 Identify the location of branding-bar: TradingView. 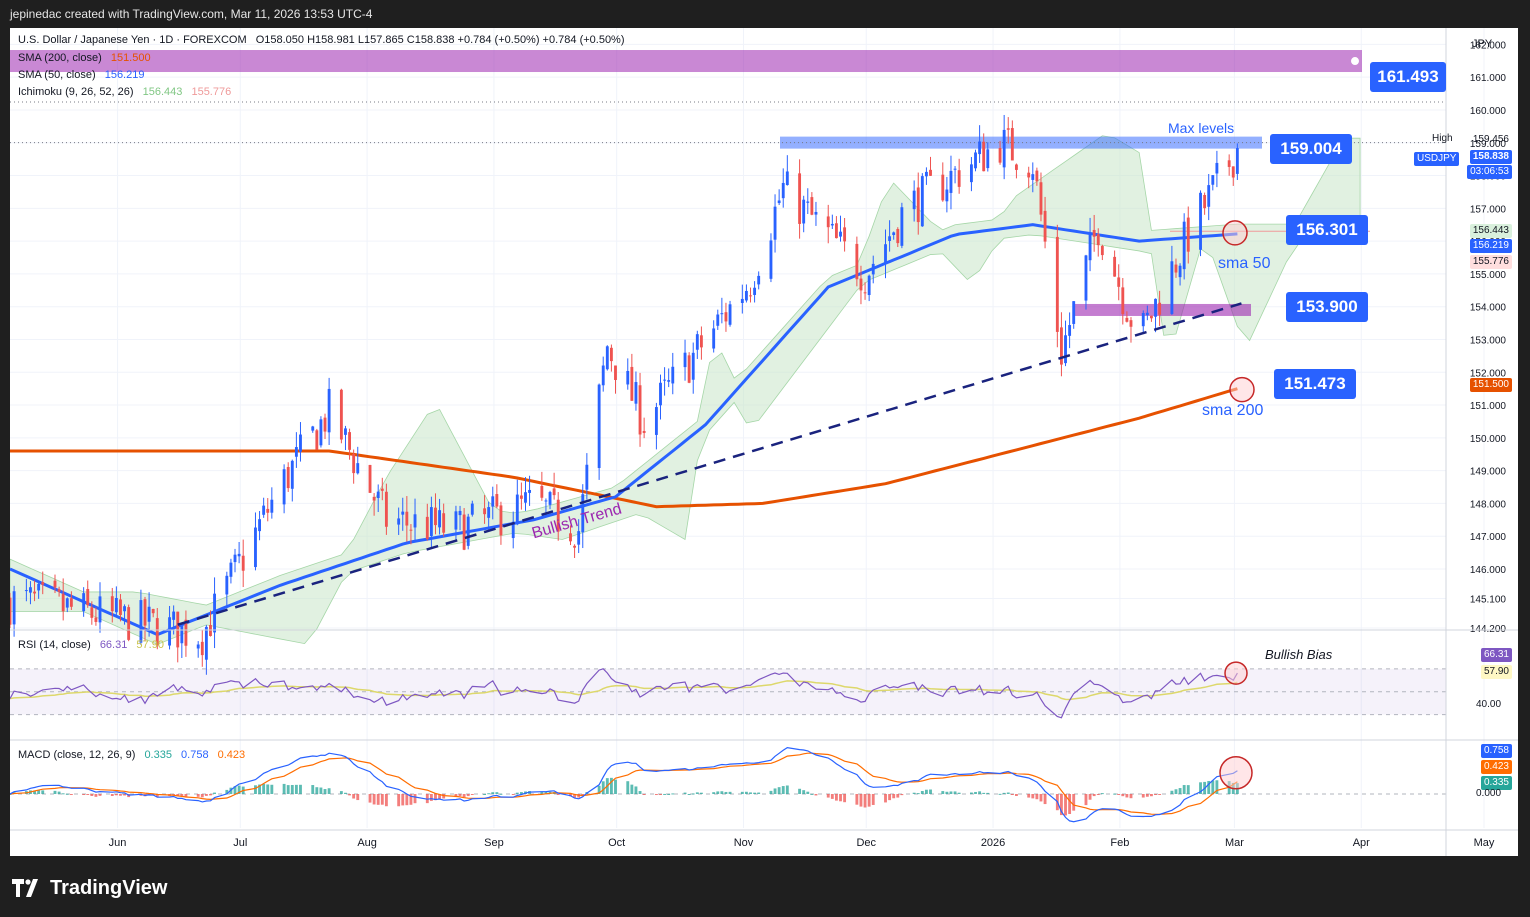
(765, 888).